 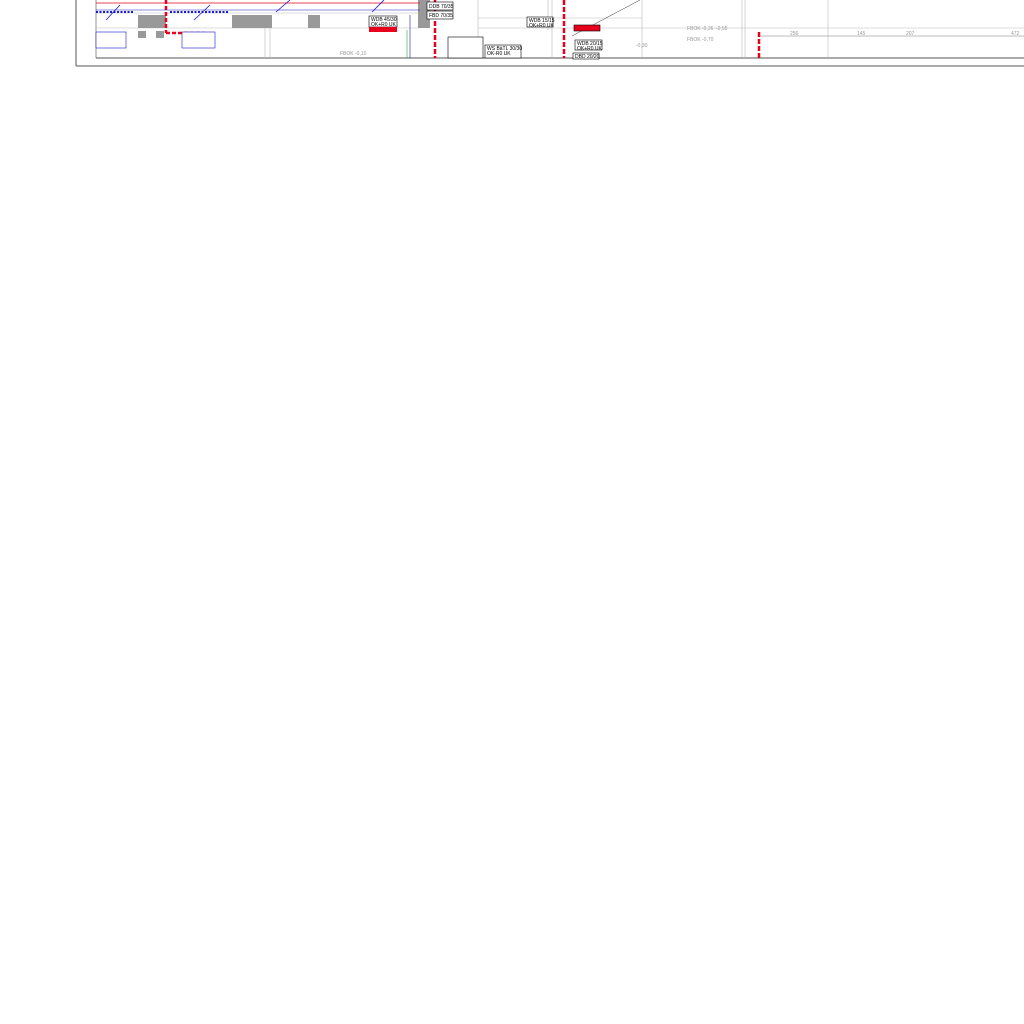 I want to click on blue-ducts, so click(x=258, y=29).